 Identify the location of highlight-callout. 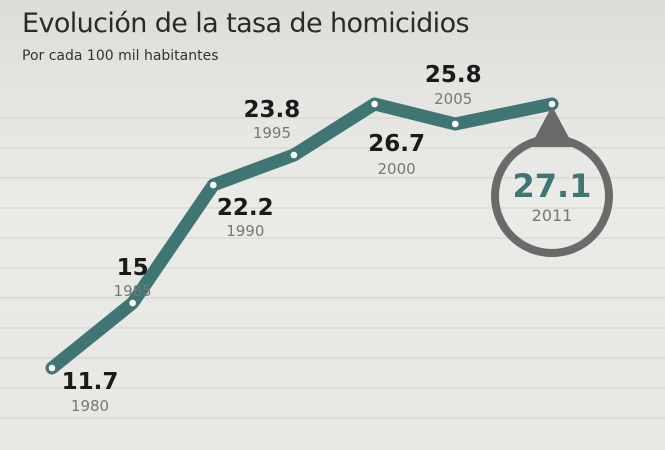
(552, 181).